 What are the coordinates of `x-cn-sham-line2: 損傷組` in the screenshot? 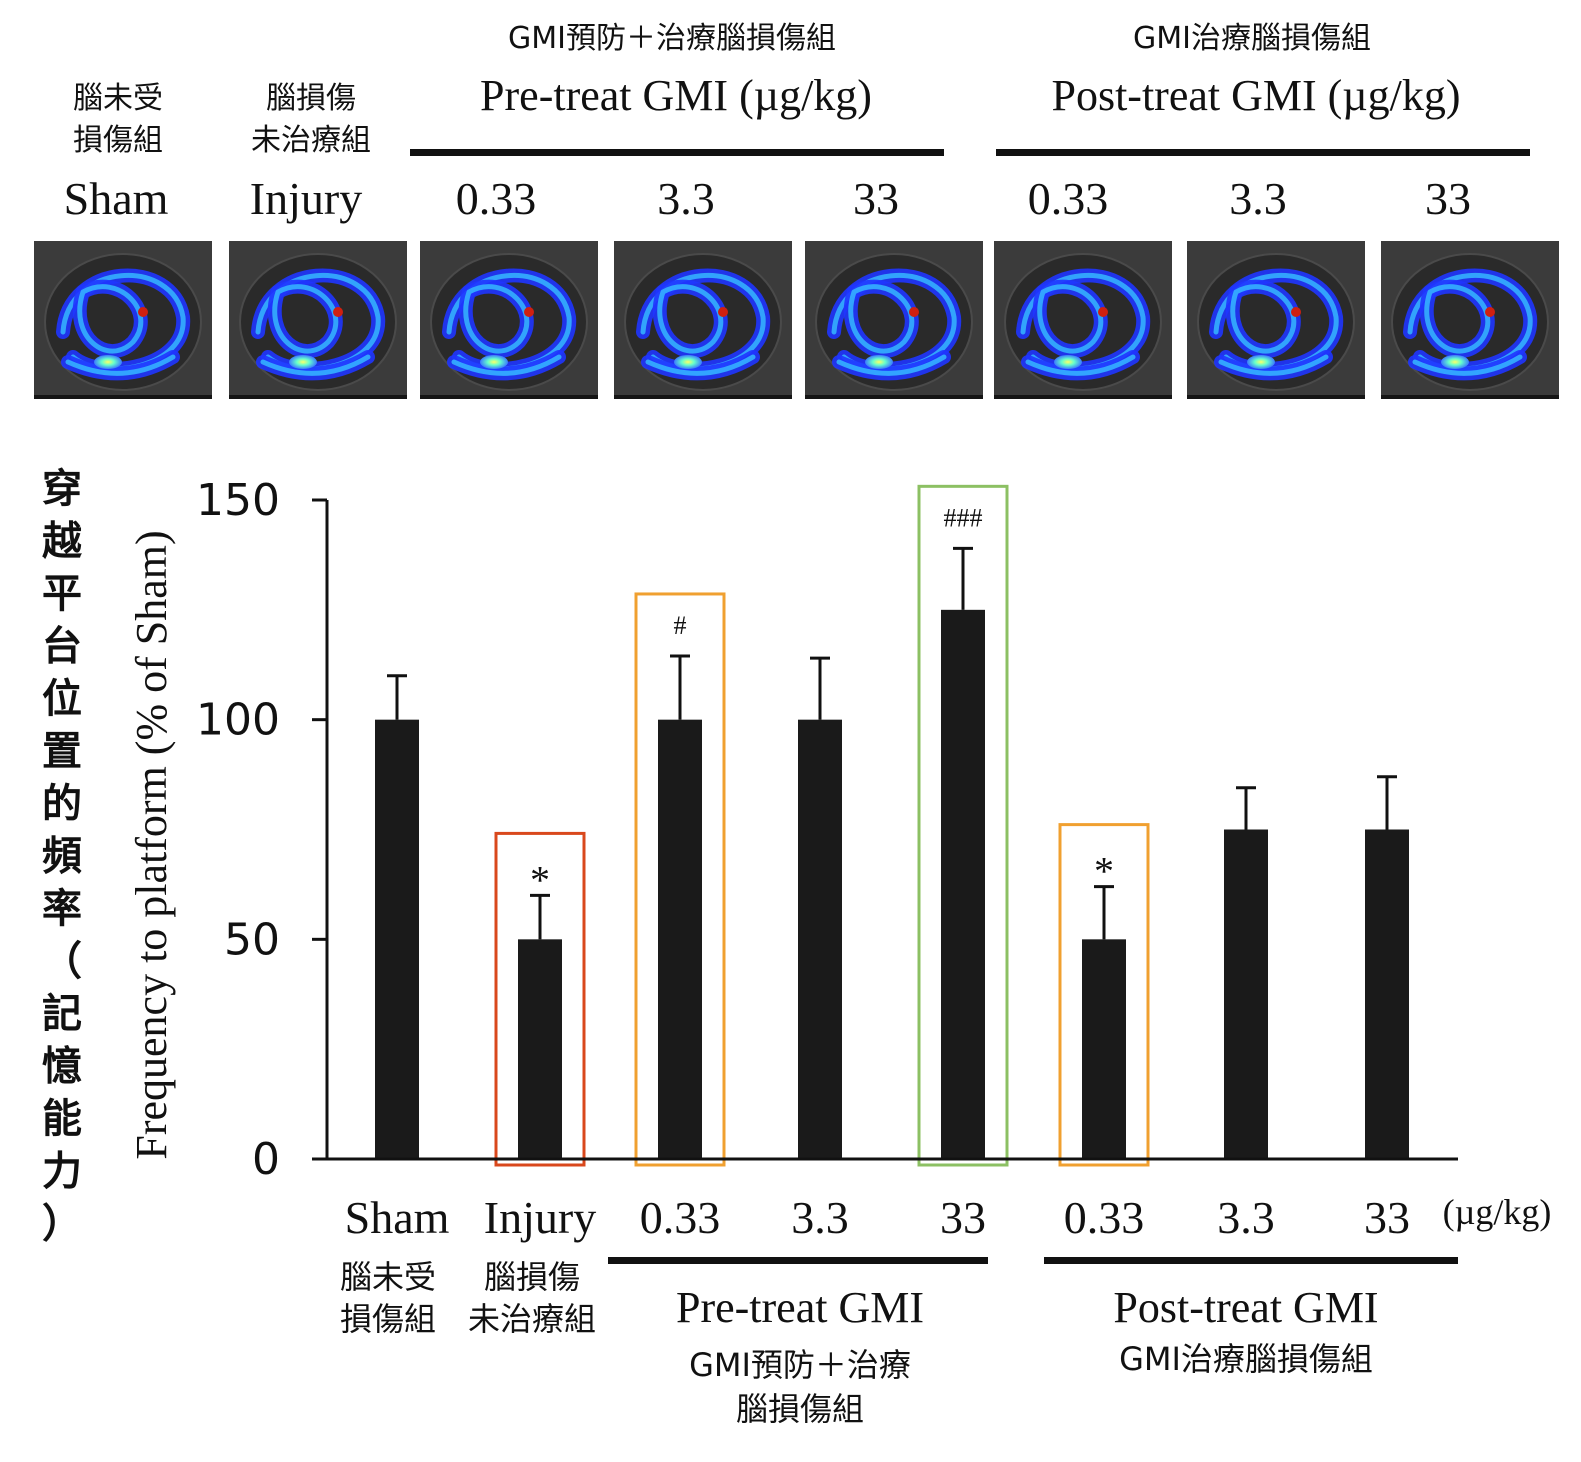 It's located at (388, 1319).